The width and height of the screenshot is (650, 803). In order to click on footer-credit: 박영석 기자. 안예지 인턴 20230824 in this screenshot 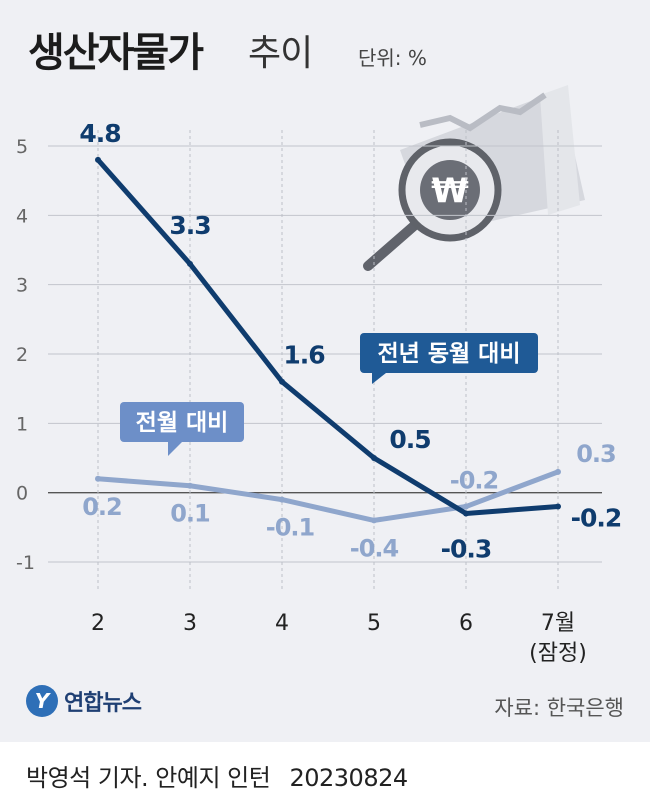, I will do `click(217, 775)`.